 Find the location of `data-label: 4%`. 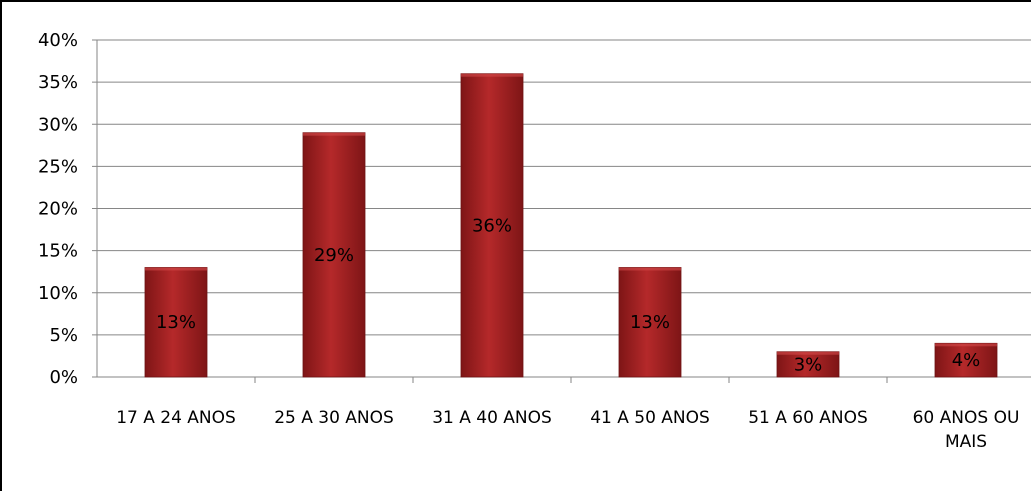

data-label: 4% is located at coordinates (966, 360).